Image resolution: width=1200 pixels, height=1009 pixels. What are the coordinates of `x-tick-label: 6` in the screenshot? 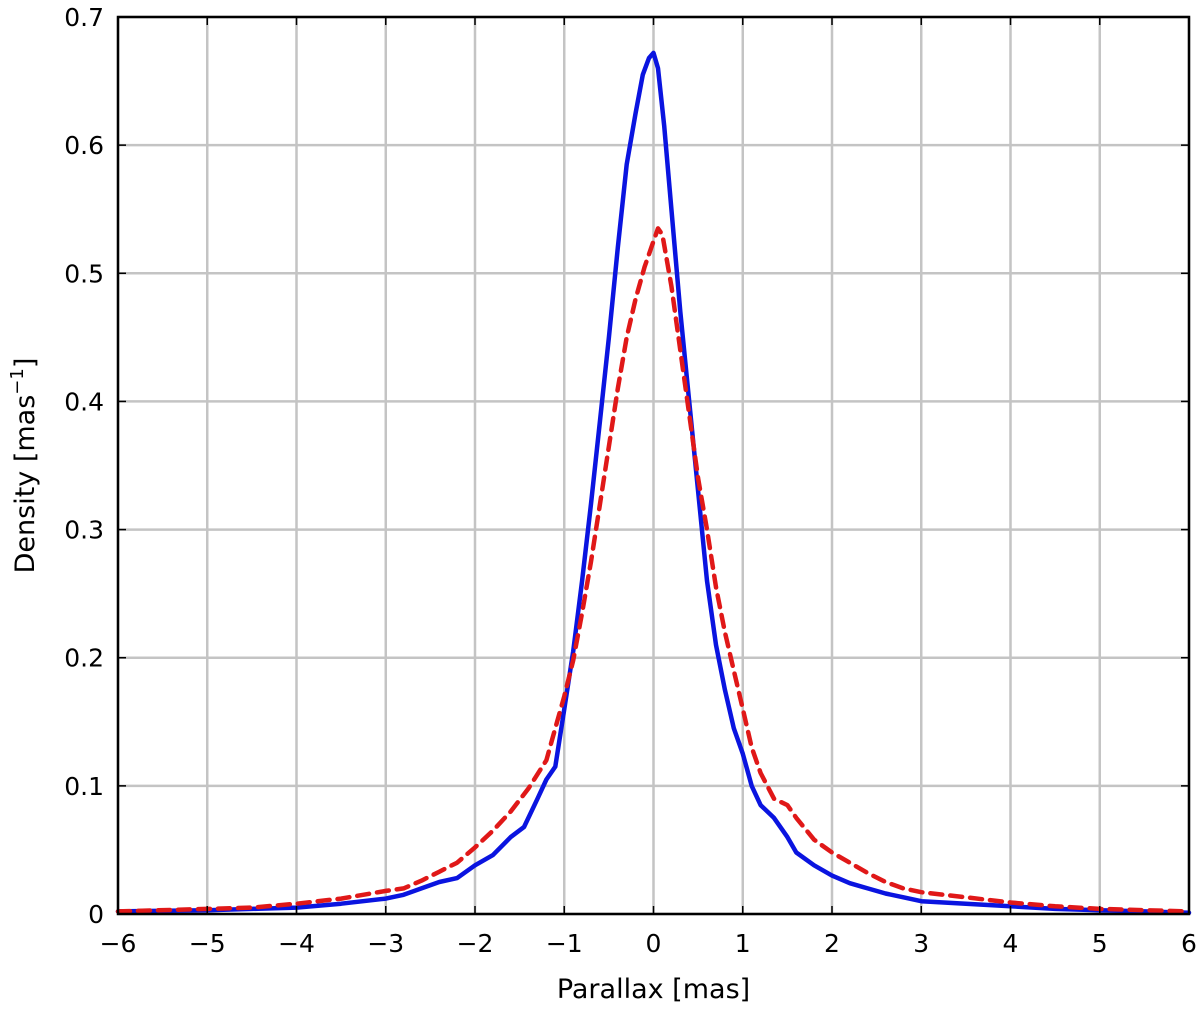 It's located at (1189, 943).